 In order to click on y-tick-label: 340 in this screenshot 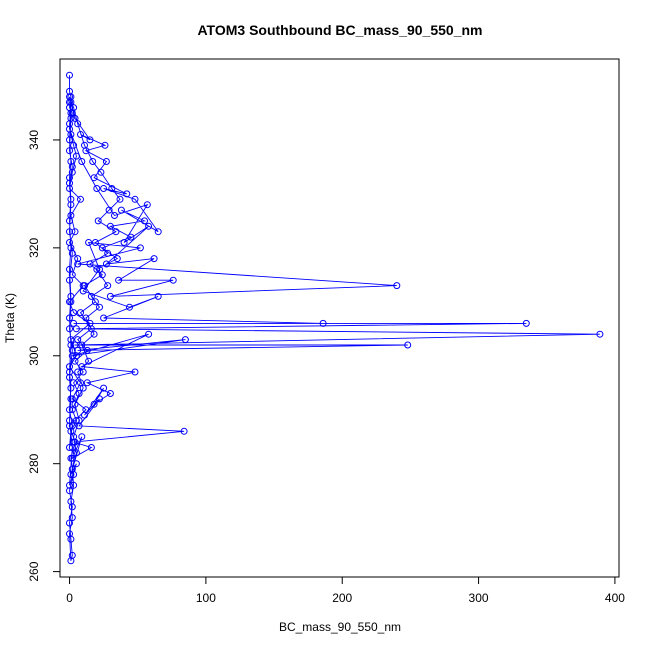, I will do `click(34, 140)`.